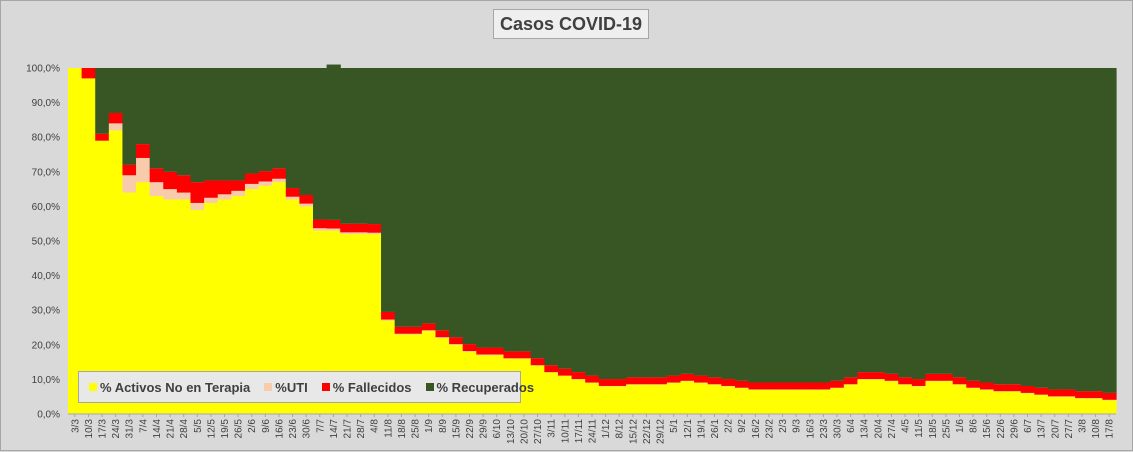  Describe the element at coordinates (252, 179) in the screenshot. I see `area-segment-s2-x13` at that location.